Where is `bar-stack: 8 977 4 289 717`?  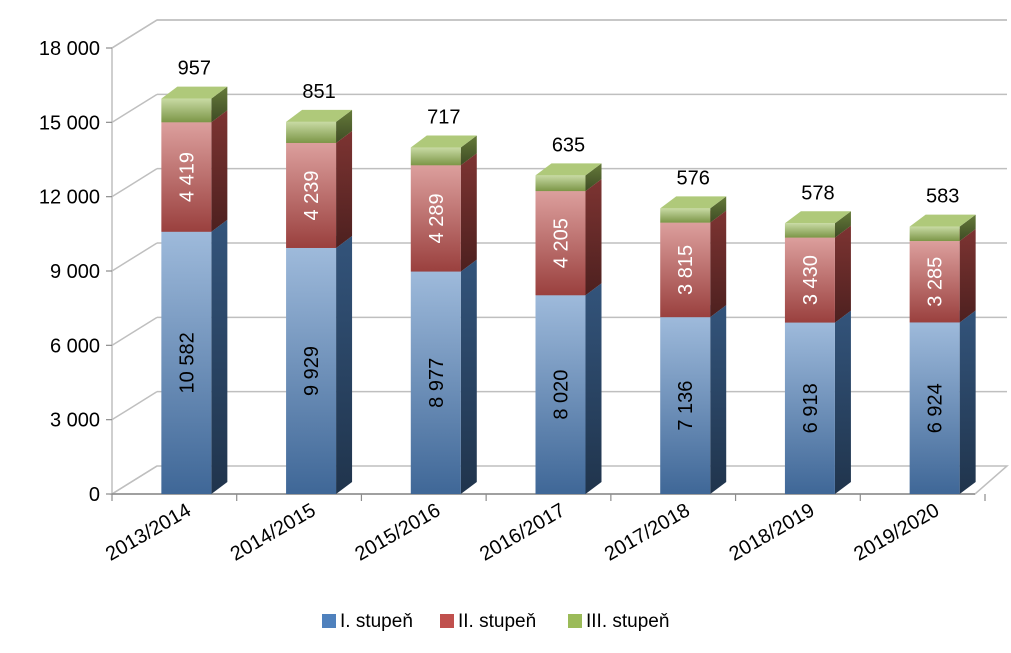
bar-stack: 8 977 4 289 717 is located at coordinates (443, 300).